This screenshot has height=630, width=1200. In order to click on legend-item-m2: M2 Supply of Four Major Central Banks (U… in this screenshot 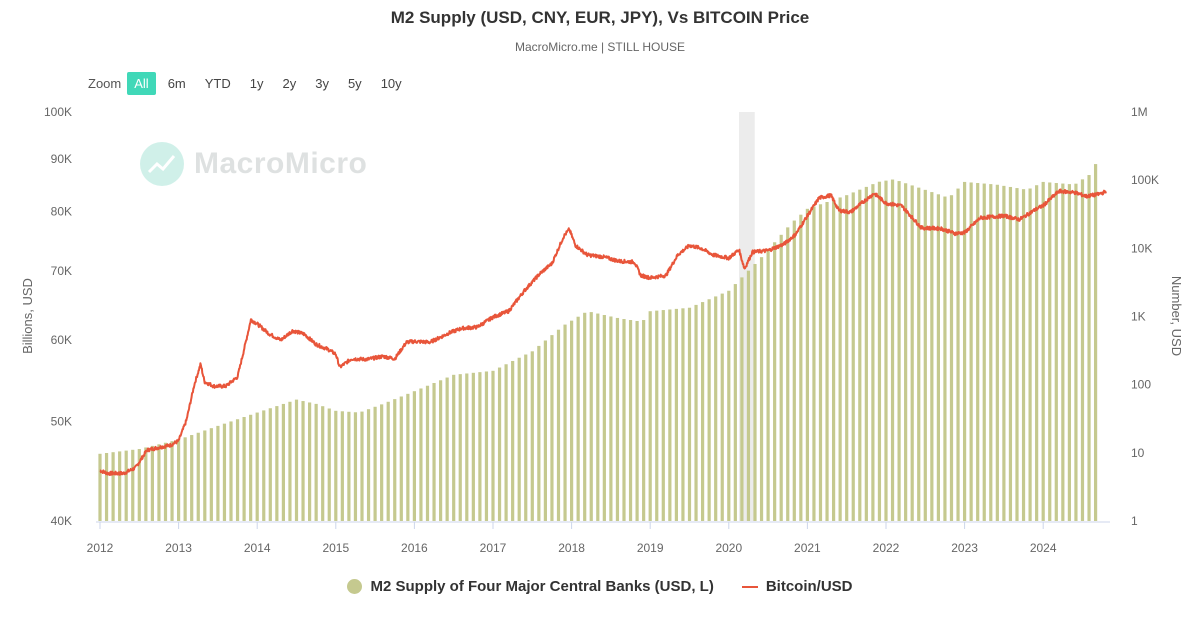, I will do `click(530, 586)`.